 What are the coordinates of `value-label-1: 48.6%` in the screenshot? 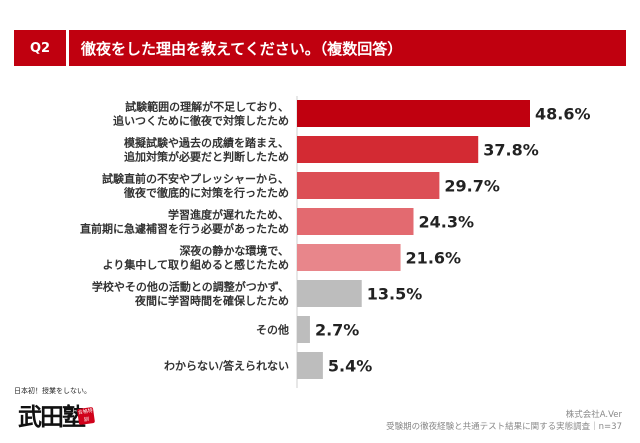 It's located at (563, 114).